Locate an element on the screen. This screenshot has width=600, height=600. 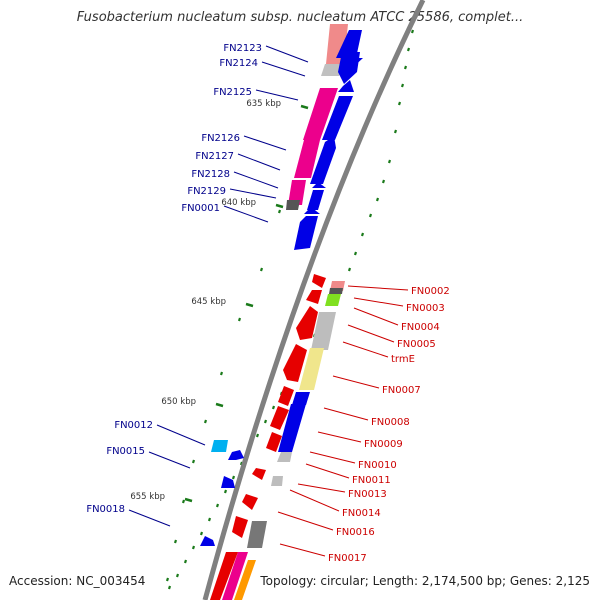
reverse-gene-label: FN0011 is located at coordinates (371, 480).